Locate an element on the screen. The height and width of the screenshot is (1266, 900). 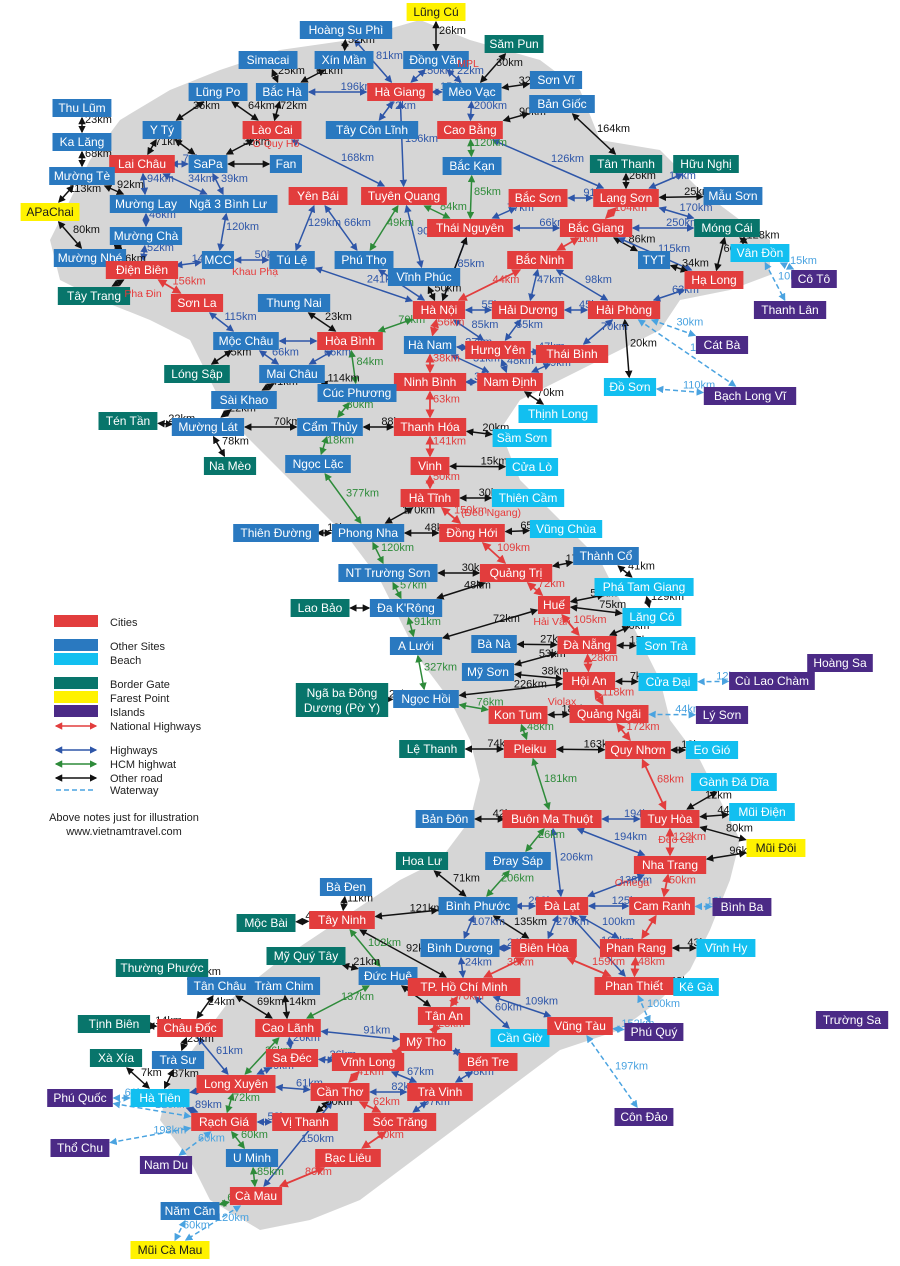
place-meovac: Mèo Vạc is located at coordinates (472, 92).